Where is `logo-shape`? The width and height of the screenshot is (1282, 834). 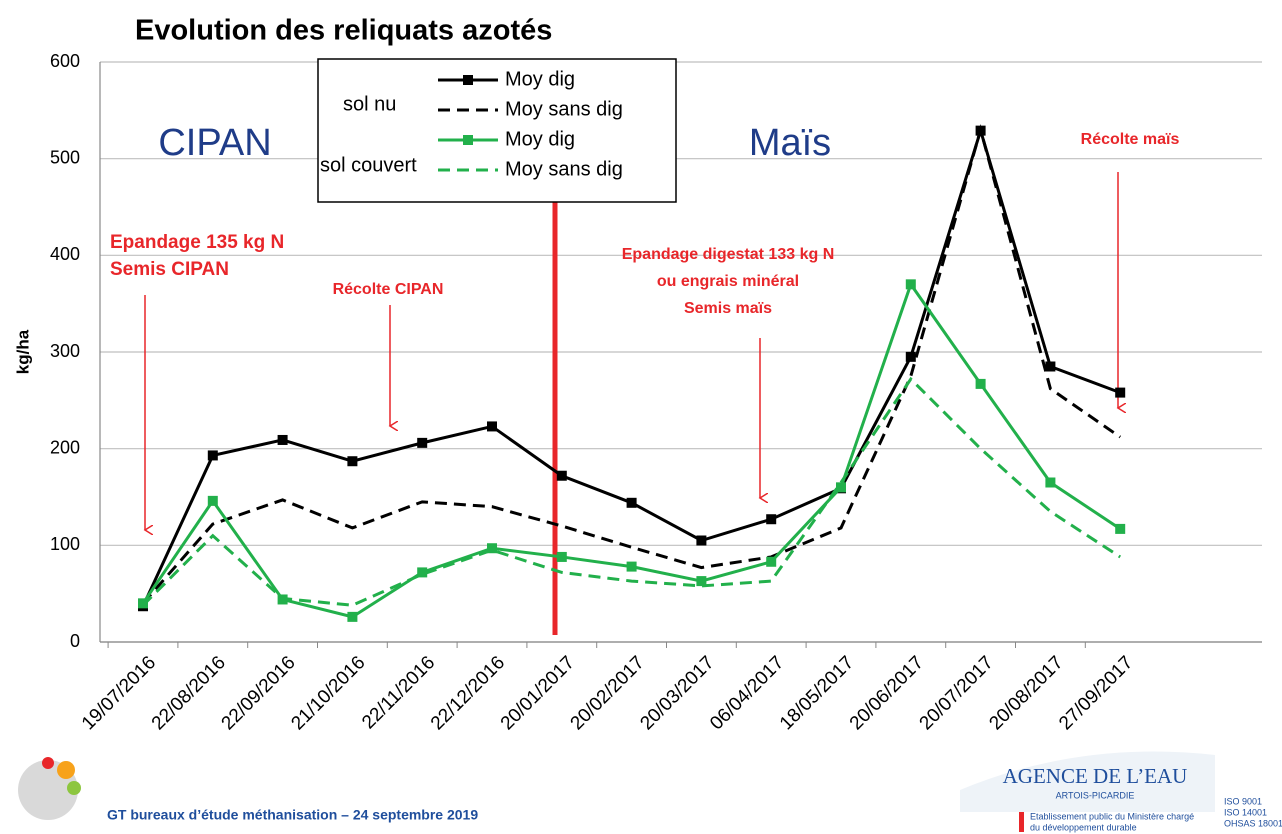
logo-shape is located at coordinates (1087, 781).